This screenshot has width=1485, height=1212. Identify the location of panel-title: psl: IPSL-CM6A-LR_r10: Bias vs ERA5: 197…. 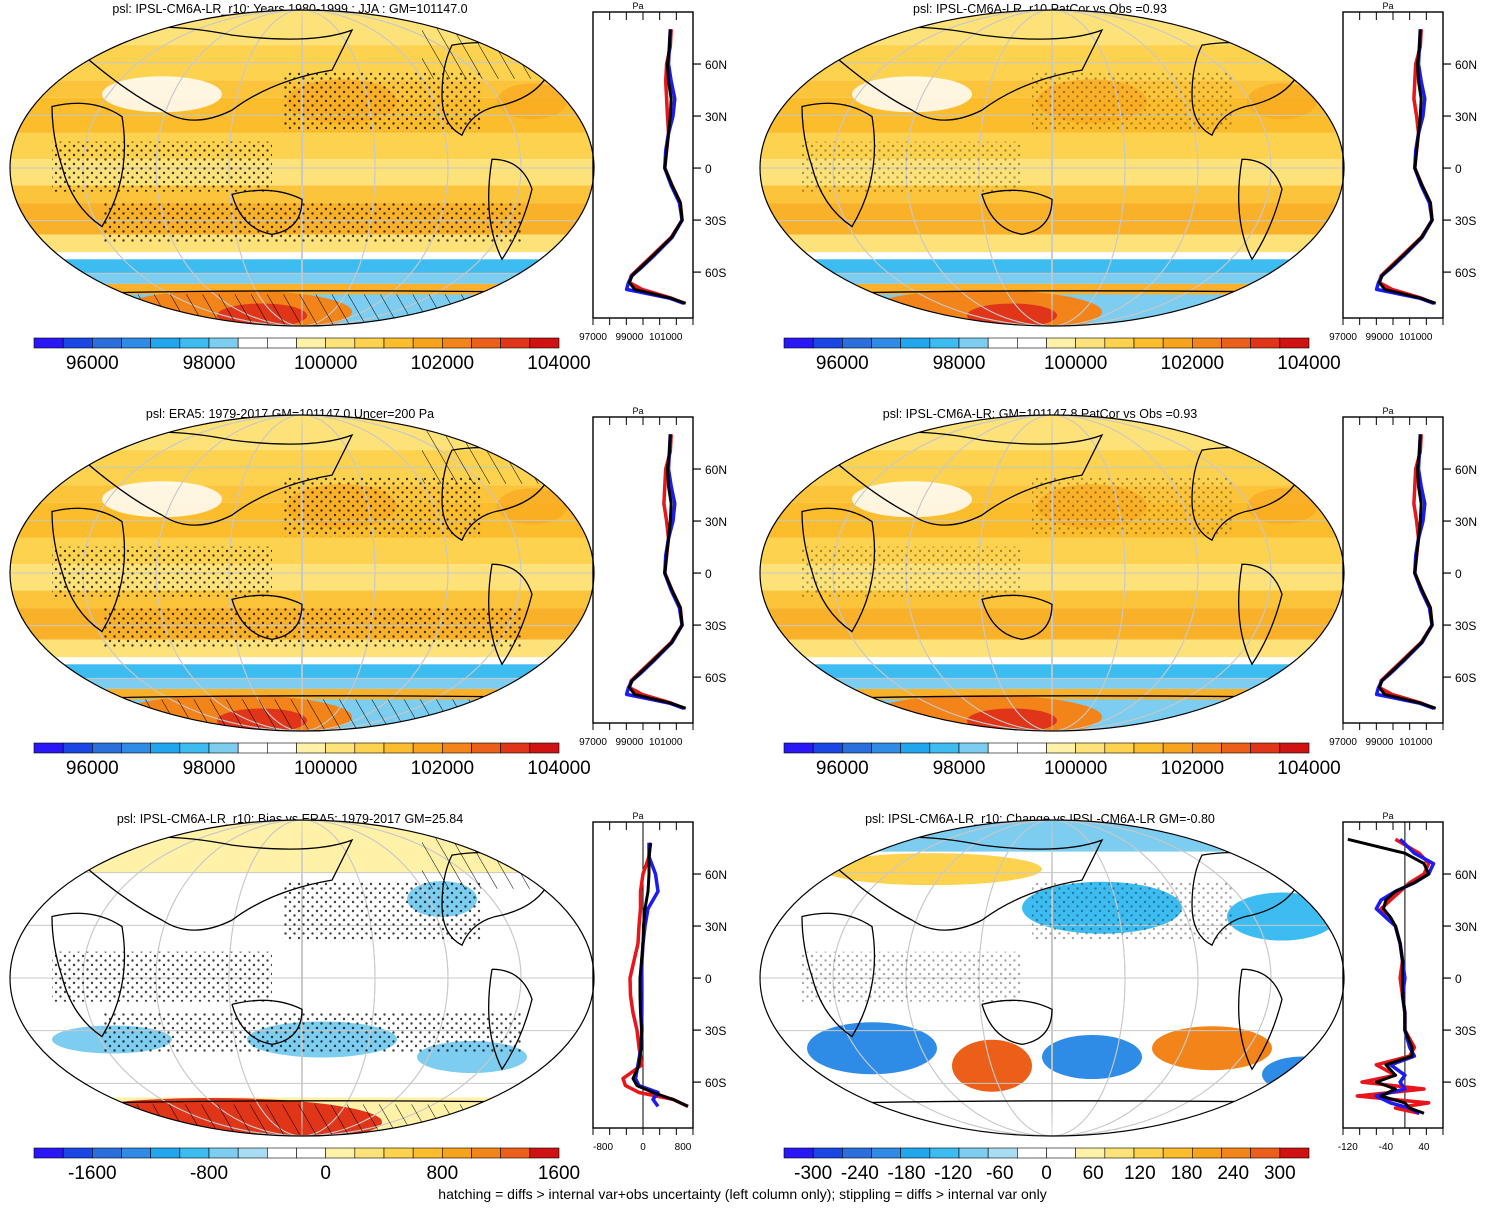
(290, 819).